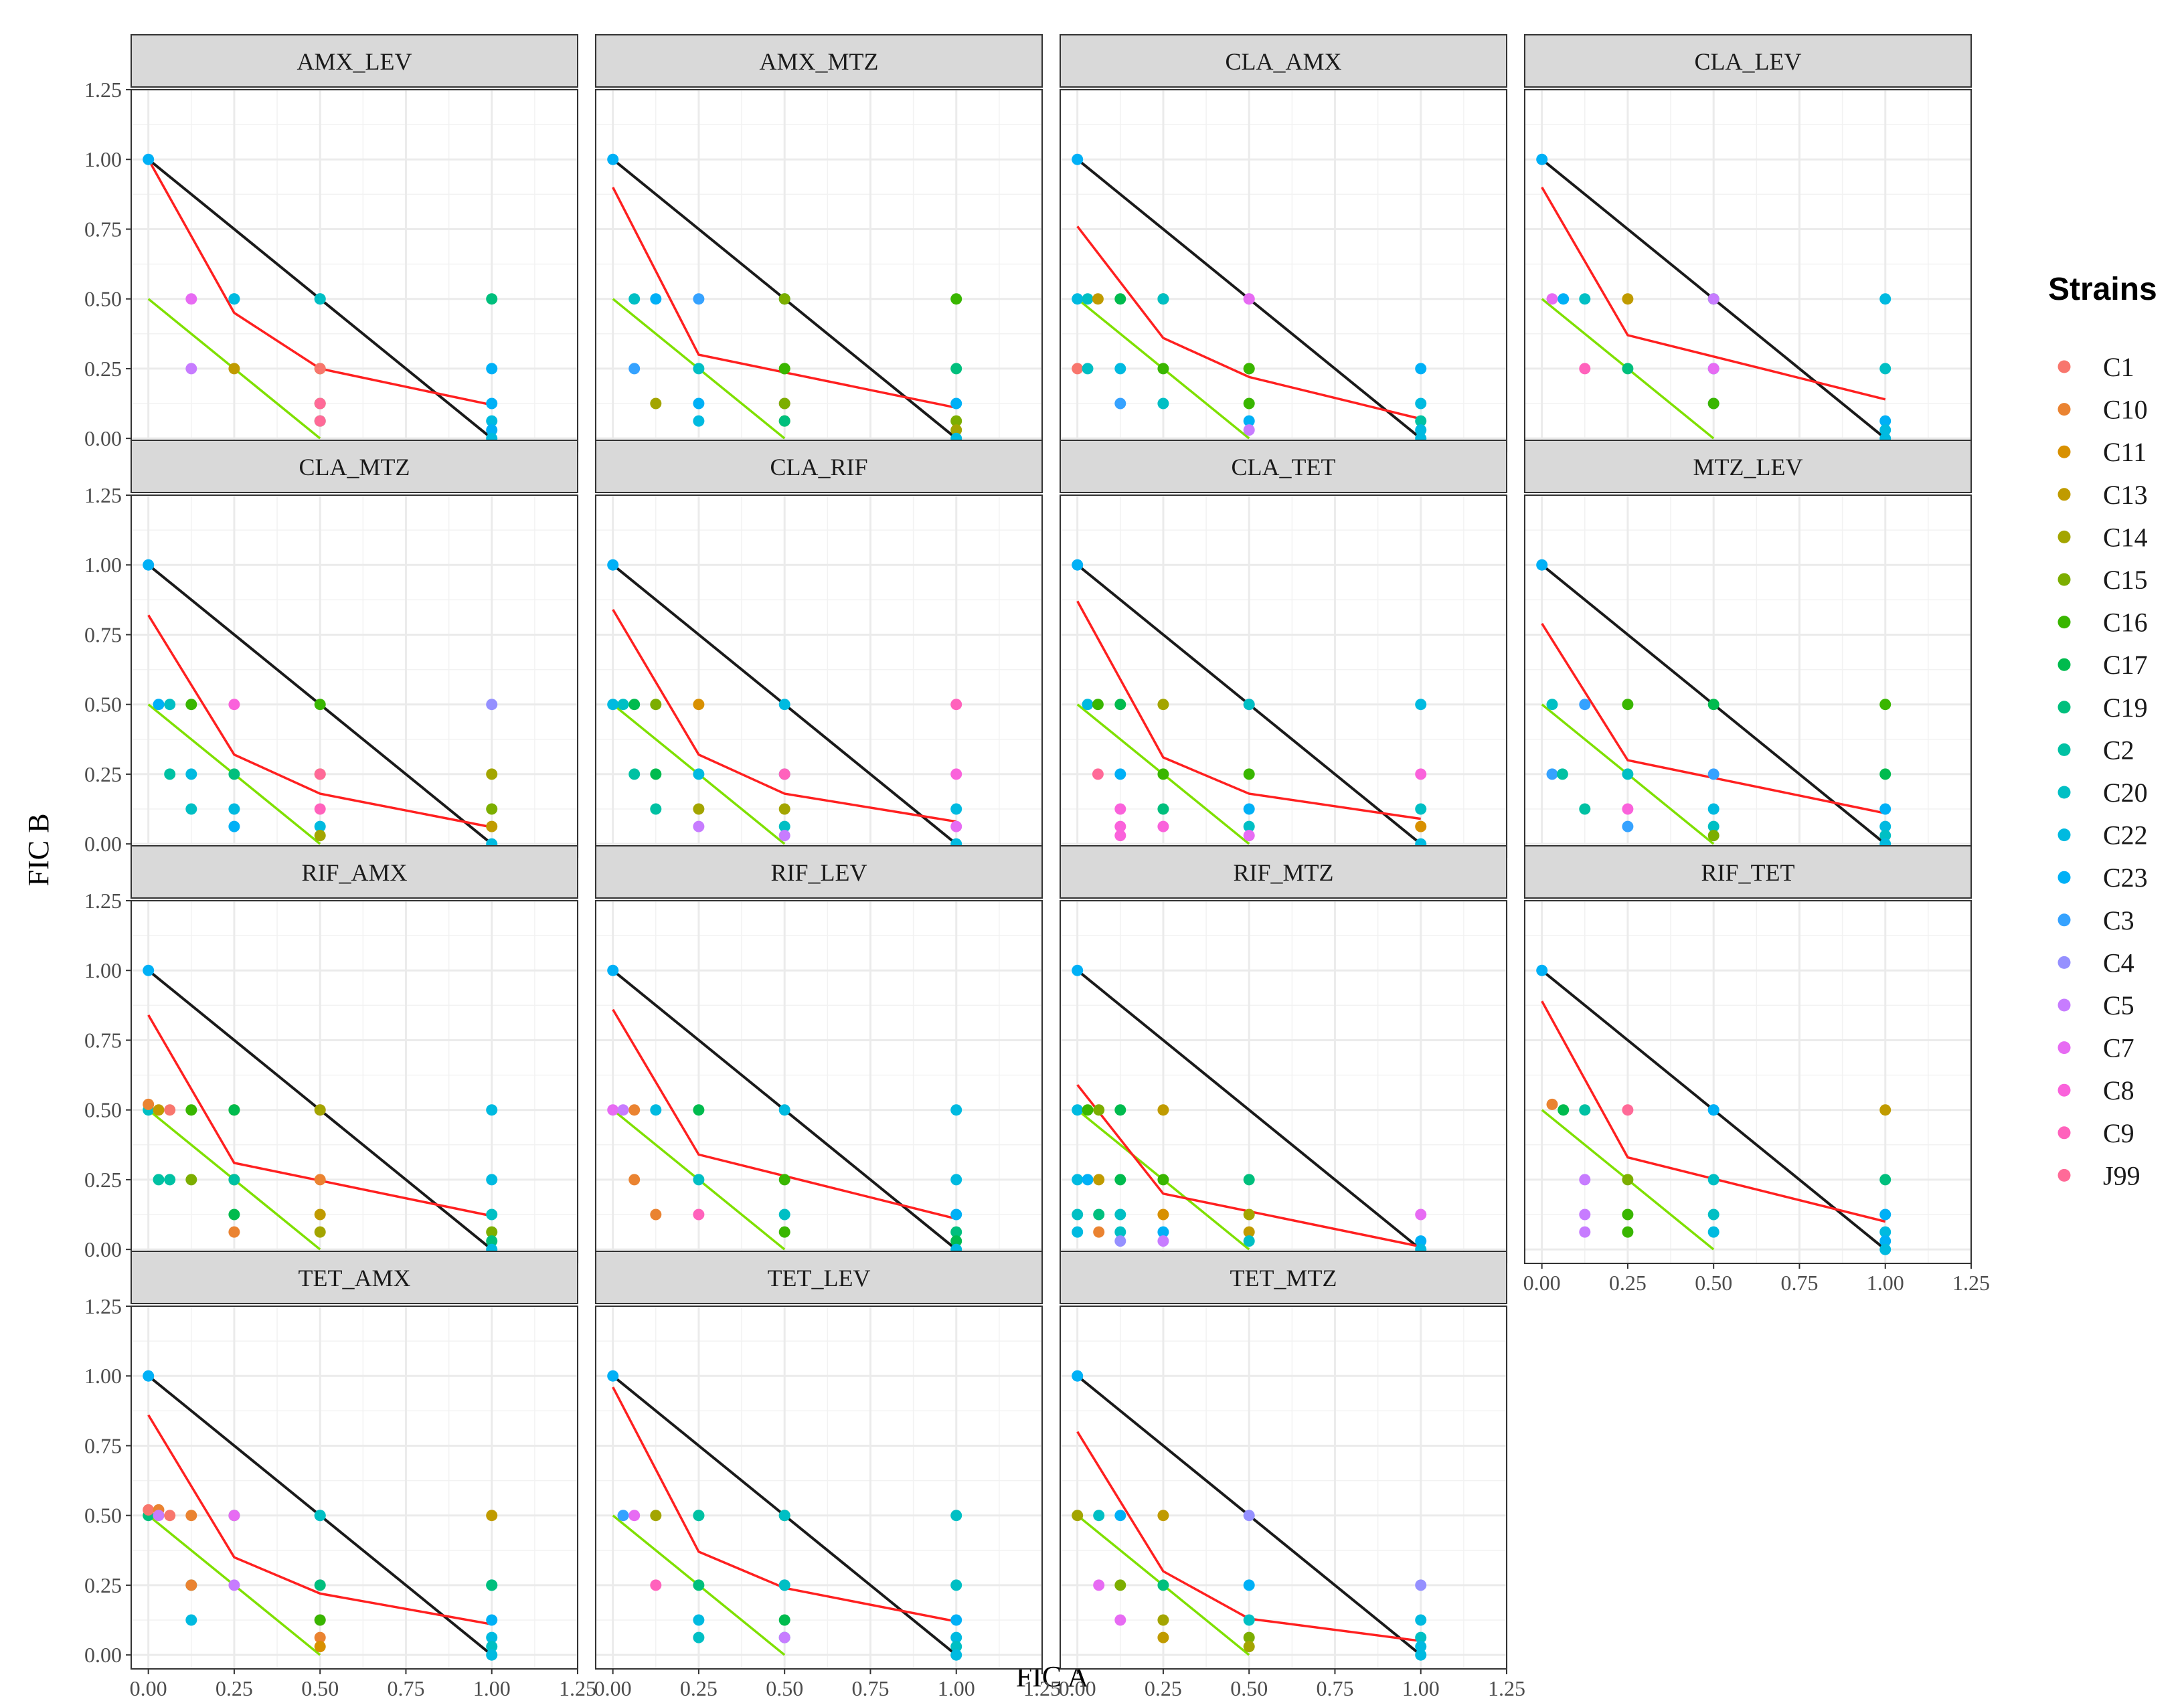  I want to click on facet-strip-label: CLA_MTZ, so click(354, 467).